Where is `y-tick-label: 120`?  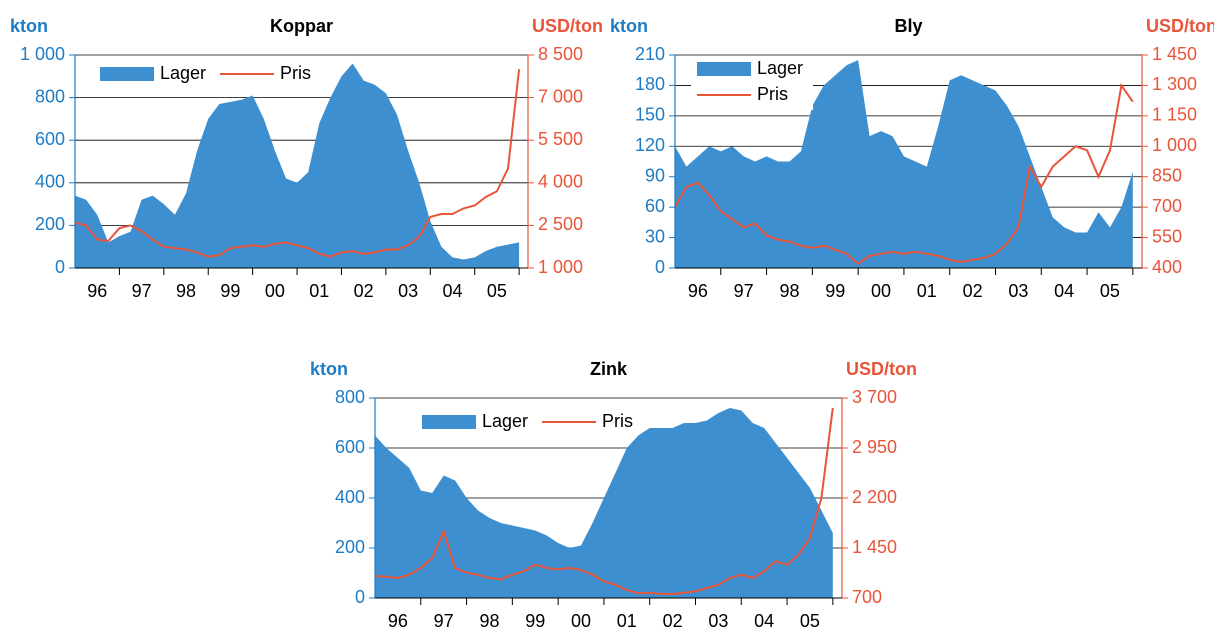
y-tick-label: 120 is located at coordinates (650, 145).